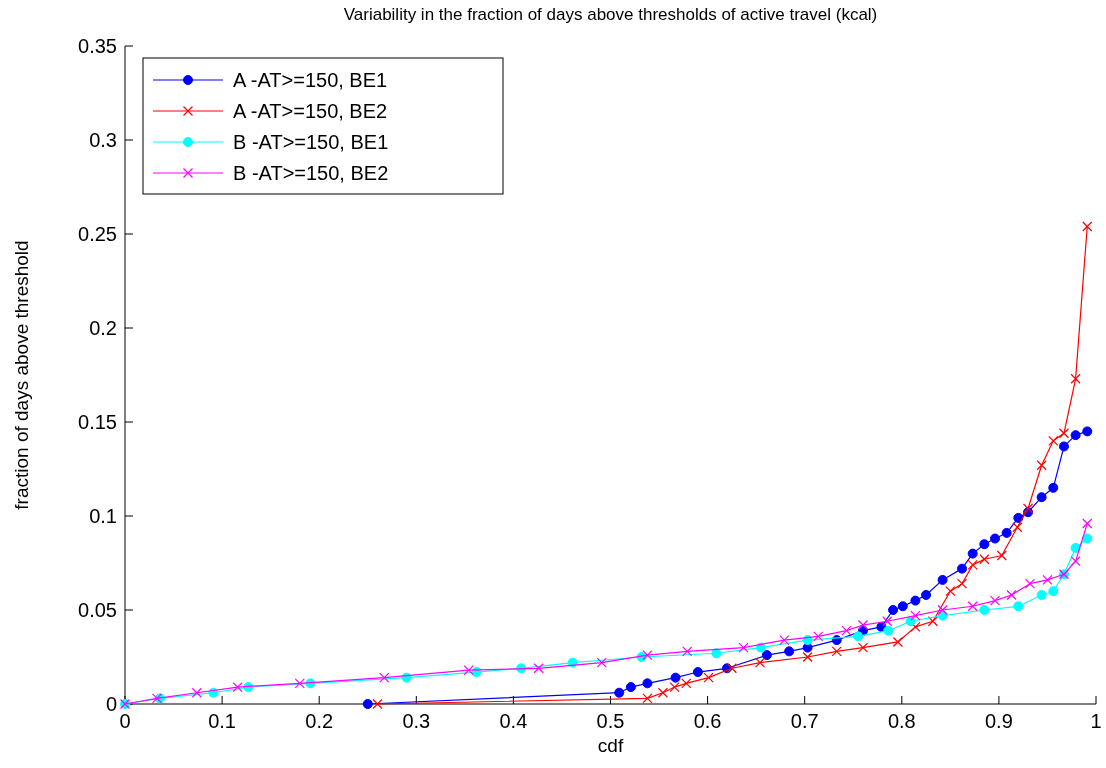 The image size is (1106, 768). Describe the element at coordinates (97, 610) in the screenshot. I see `y-tick-label: 0.05` at that location.